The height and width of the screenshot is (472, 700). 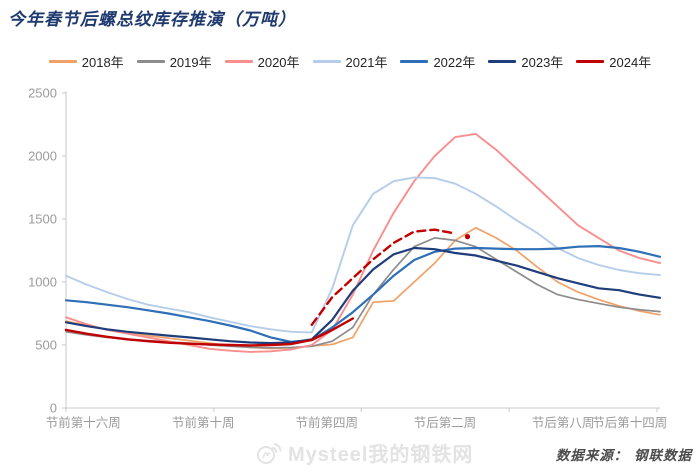 What do you see at coordinates (42, 219) in the screenshot?
I see `y-tick-label: 1500` at bounding box center [42, 219].